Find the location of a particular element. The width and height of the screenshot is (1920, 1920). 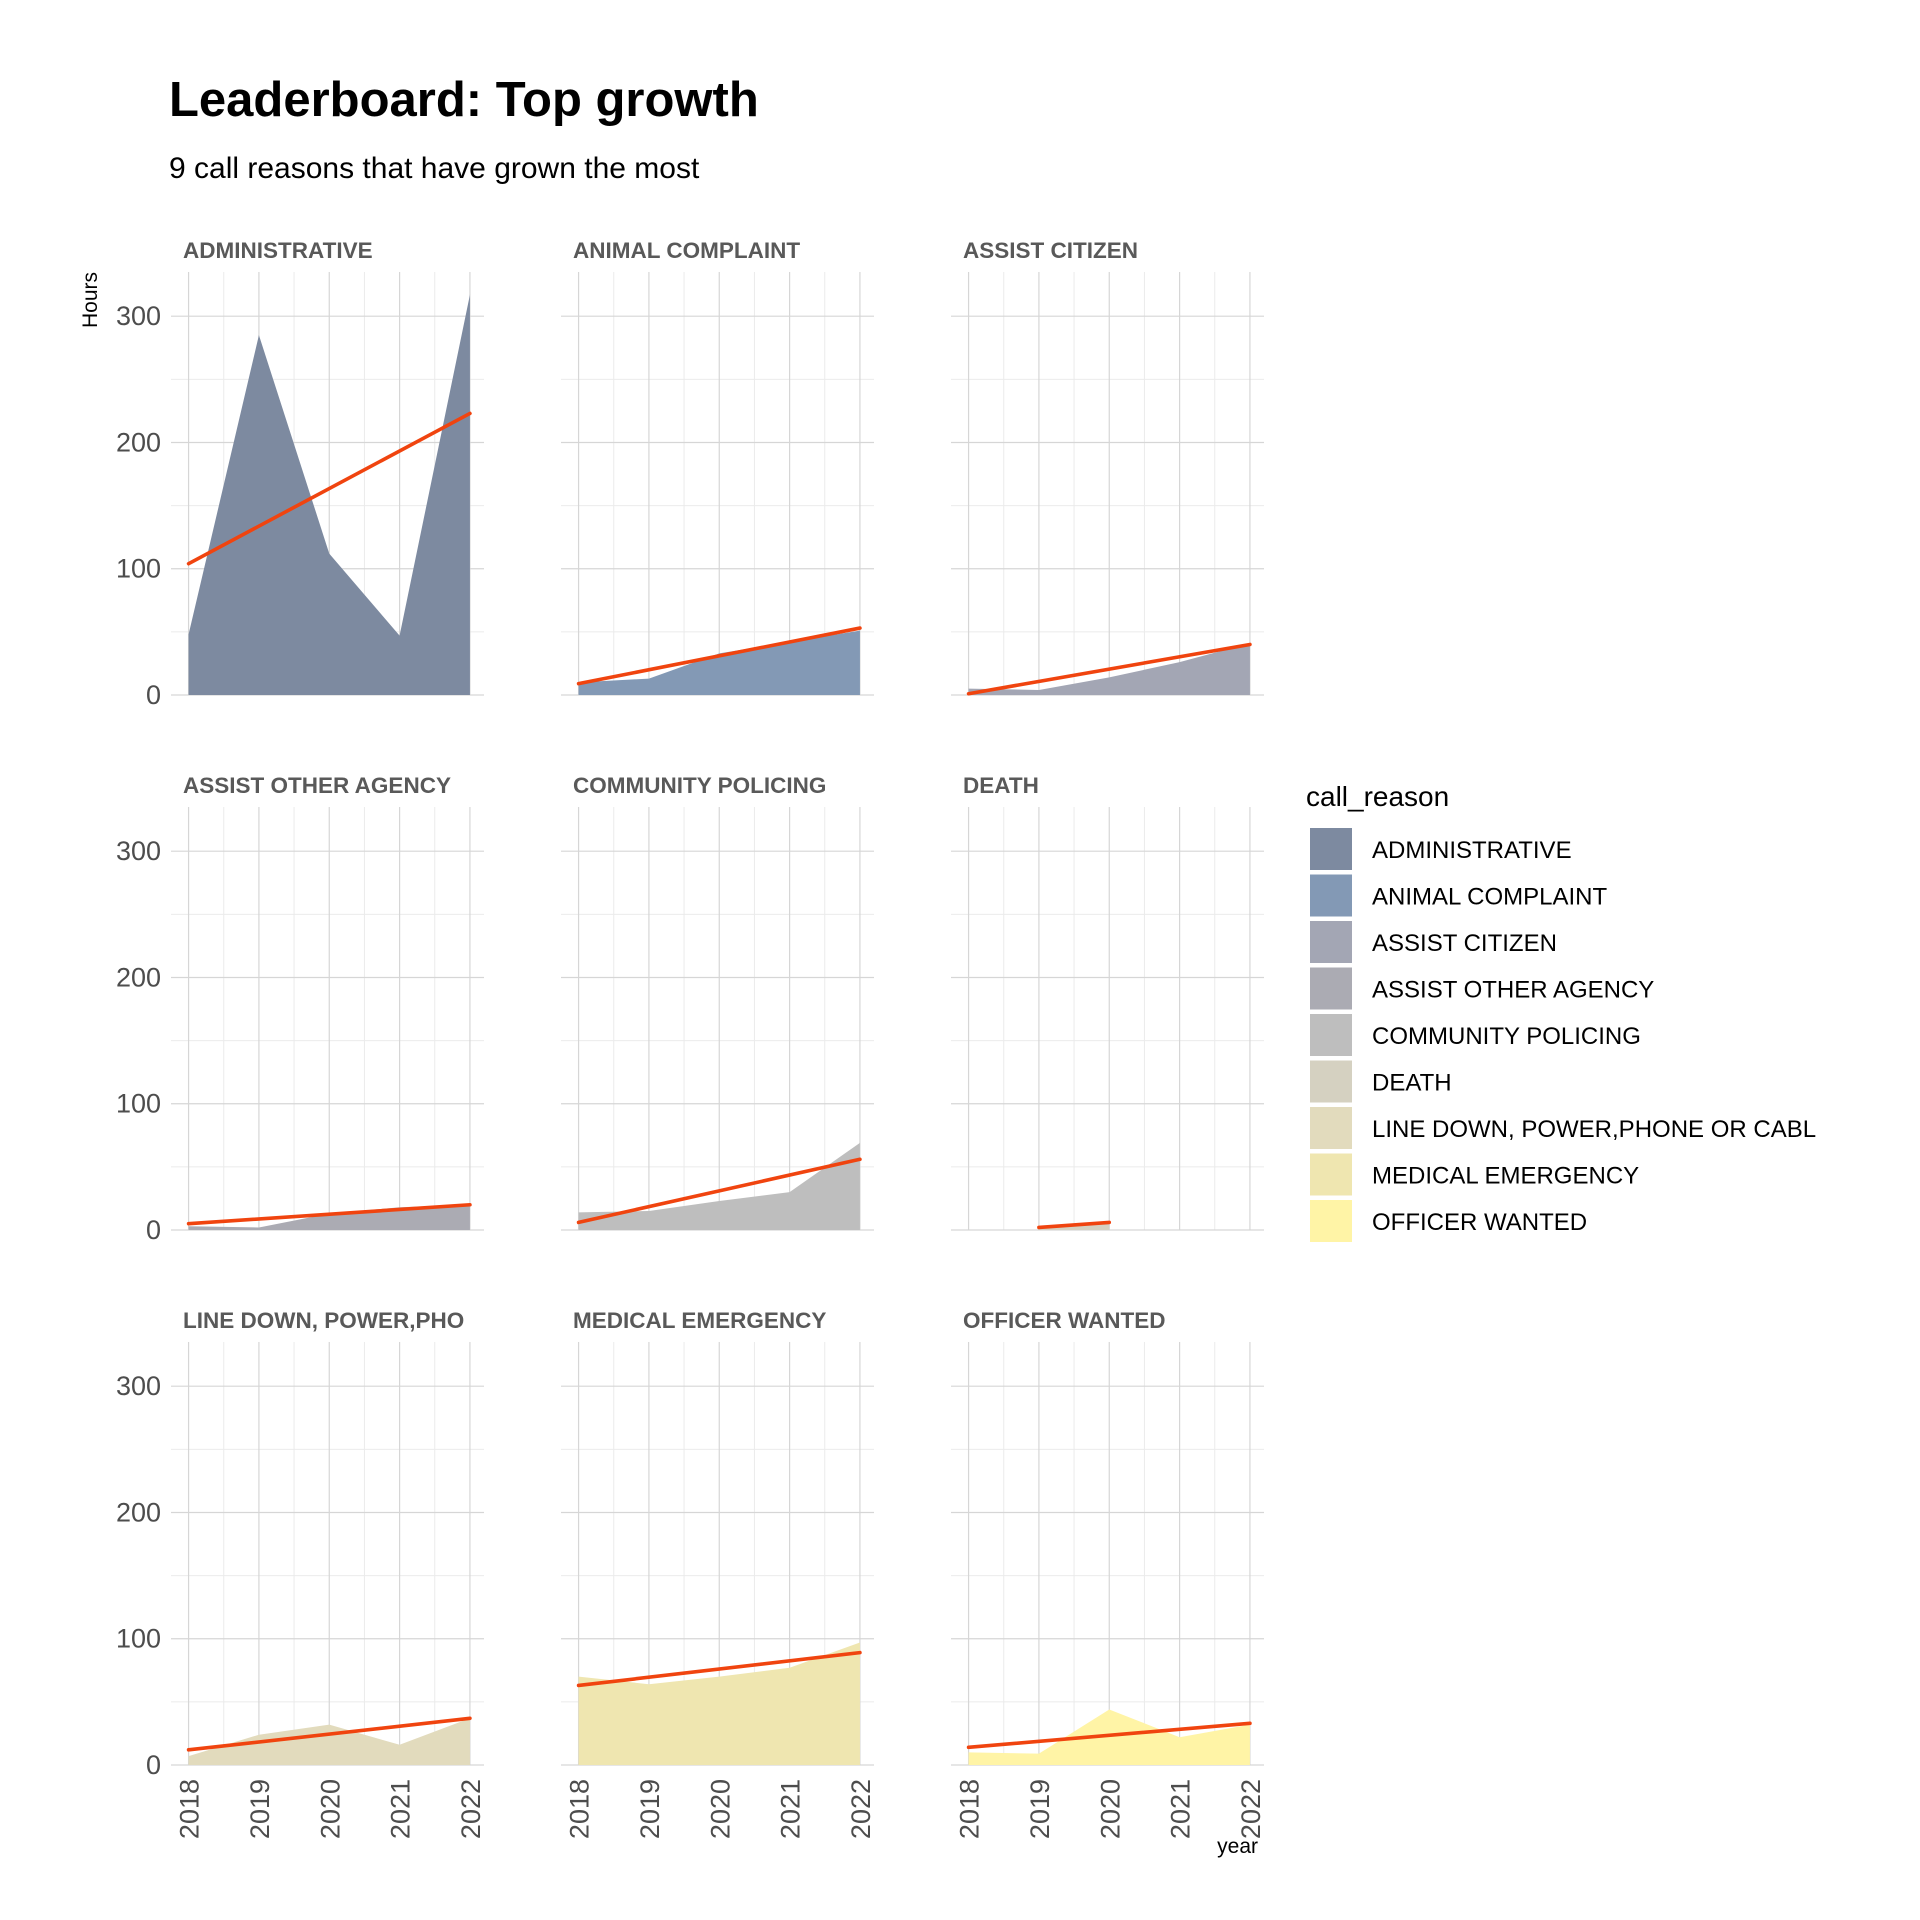

facet-panel: MEDICAL EMERGENCY 2018 2019 2020 2021 2022 is located at coordinates (718, 1573).